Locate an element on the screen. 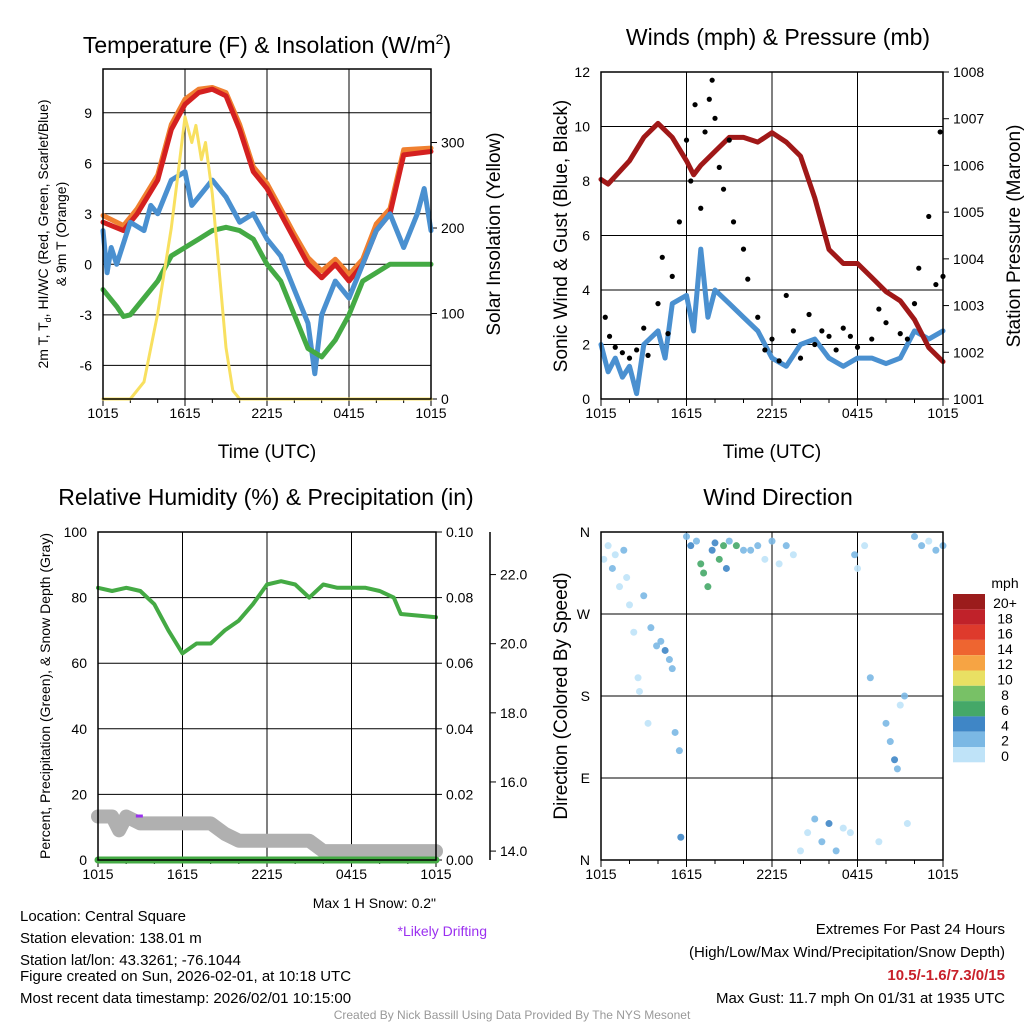 This screenshot has width=1024, height=1024. legend-label: 20+ is located at coordinates (1005, 603).